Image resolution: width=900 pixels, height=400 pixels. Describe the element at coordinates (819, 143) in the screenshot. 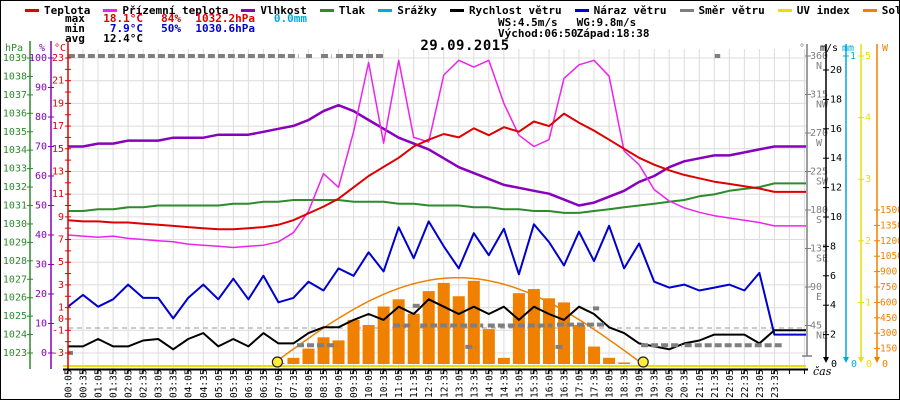

I see `svg-text: W` at that location.